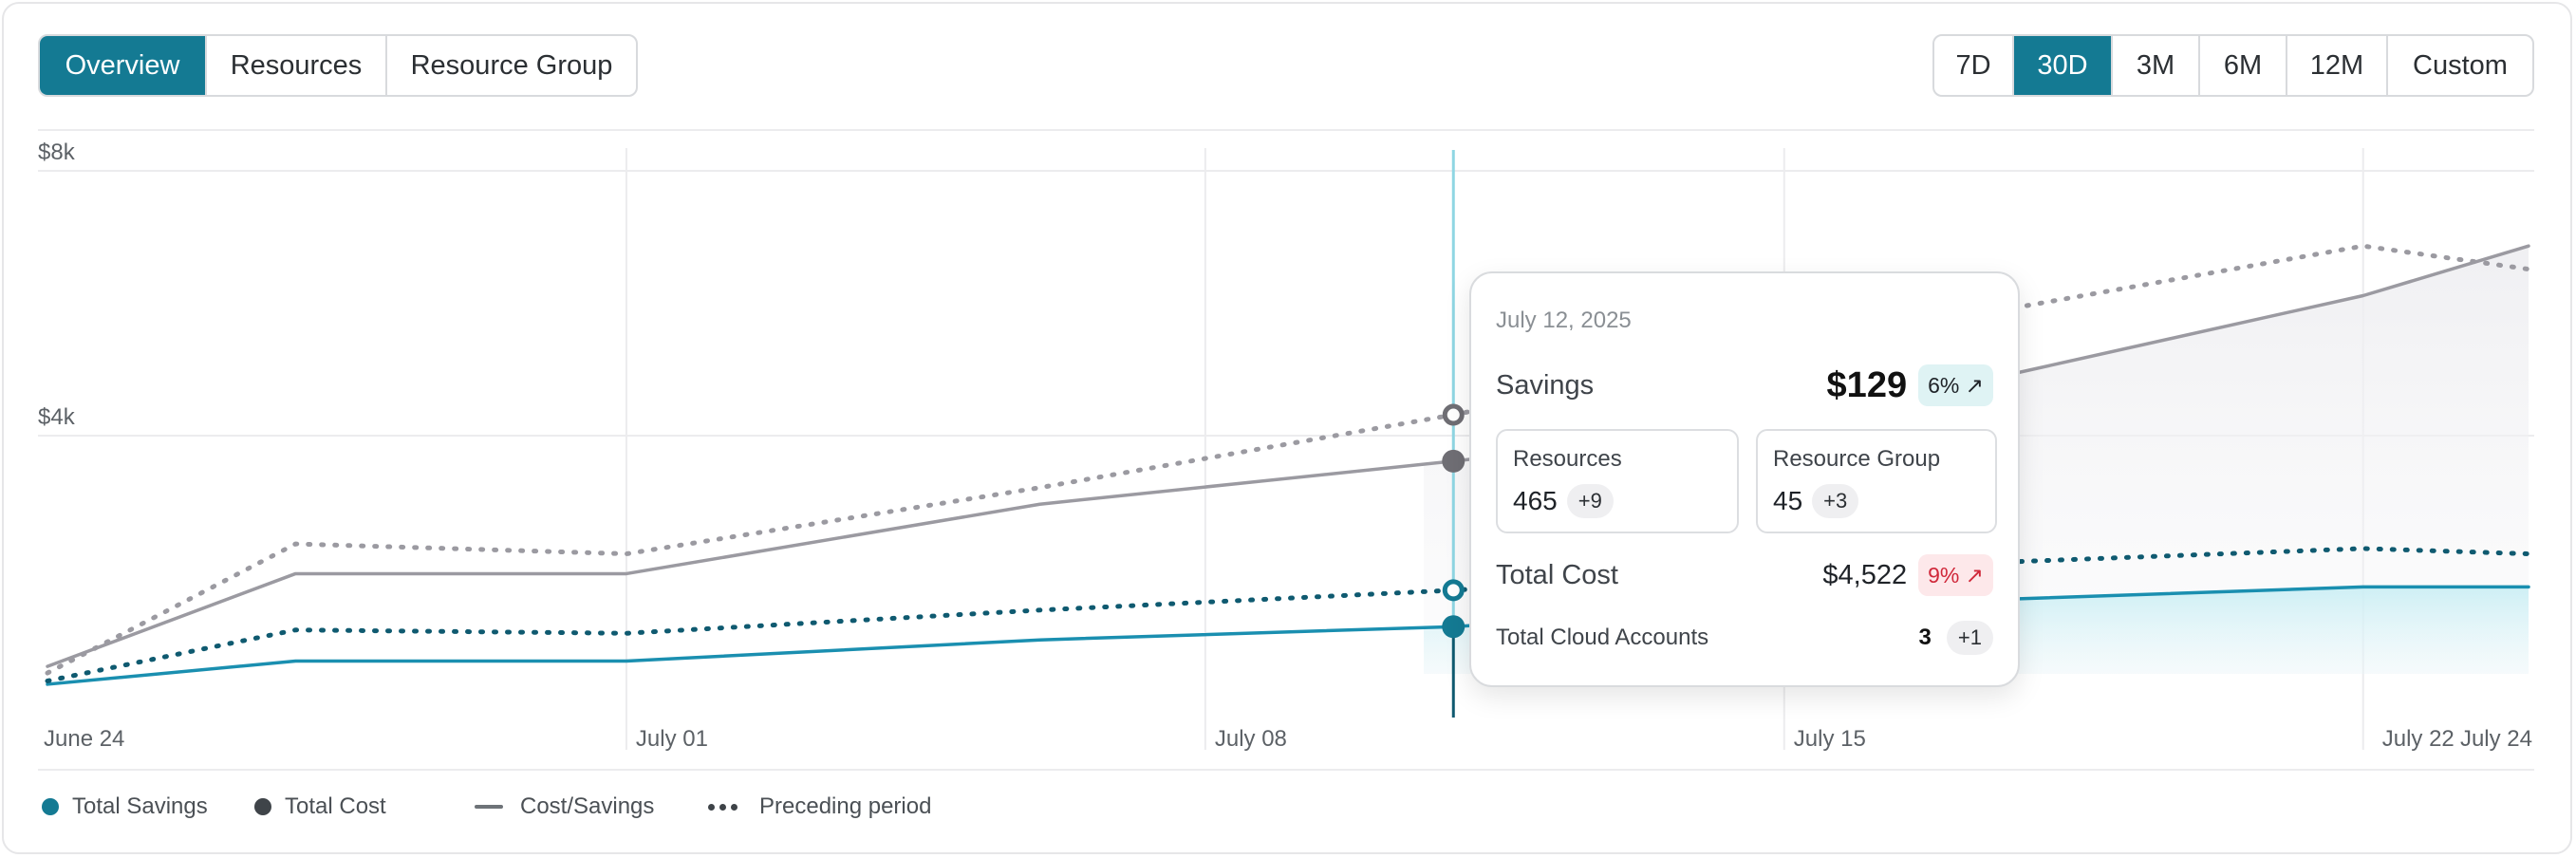 This screenshot has height=858, width=2576. Describe the element at coordinates (297, 66) in the screenshot. I see `tab-resources: Resources` at that location.